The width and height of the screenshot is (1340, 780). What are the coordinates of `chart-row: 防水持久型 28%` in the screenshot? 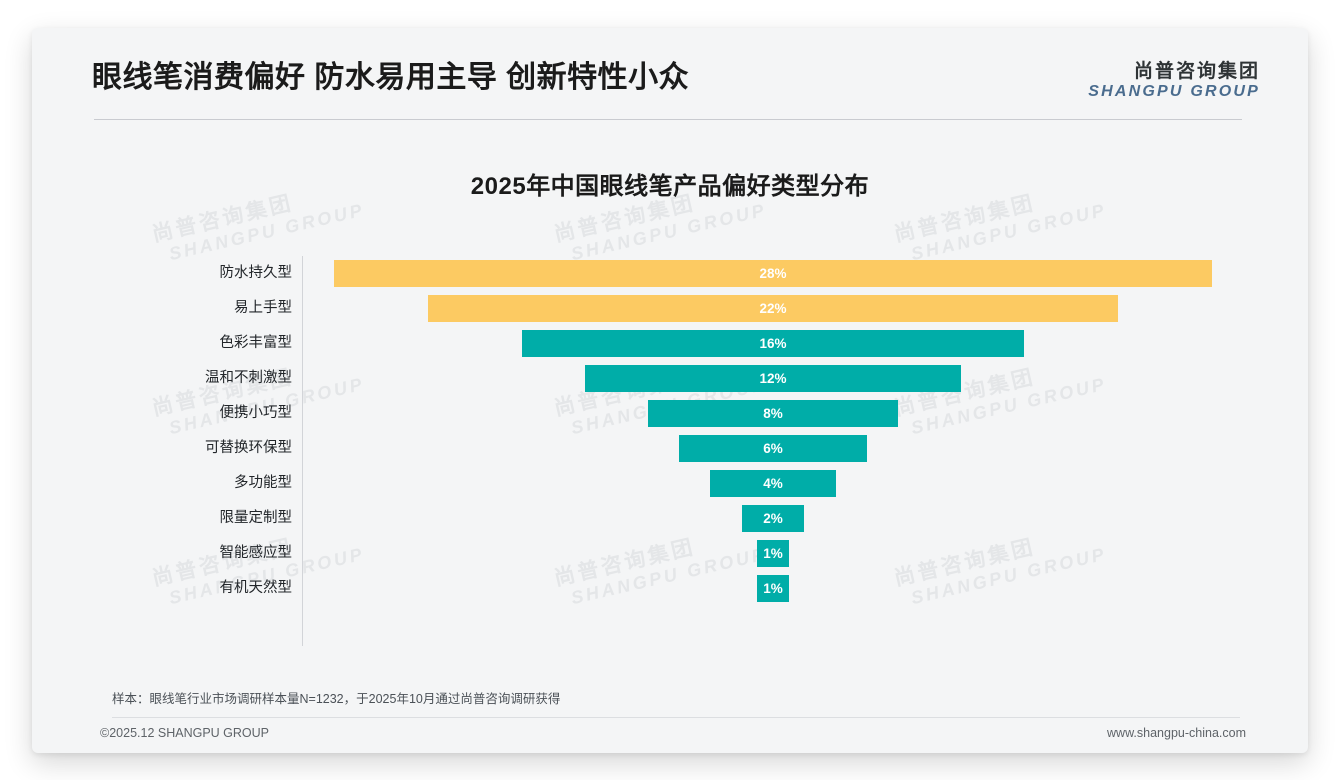 It's located at (670, 273).